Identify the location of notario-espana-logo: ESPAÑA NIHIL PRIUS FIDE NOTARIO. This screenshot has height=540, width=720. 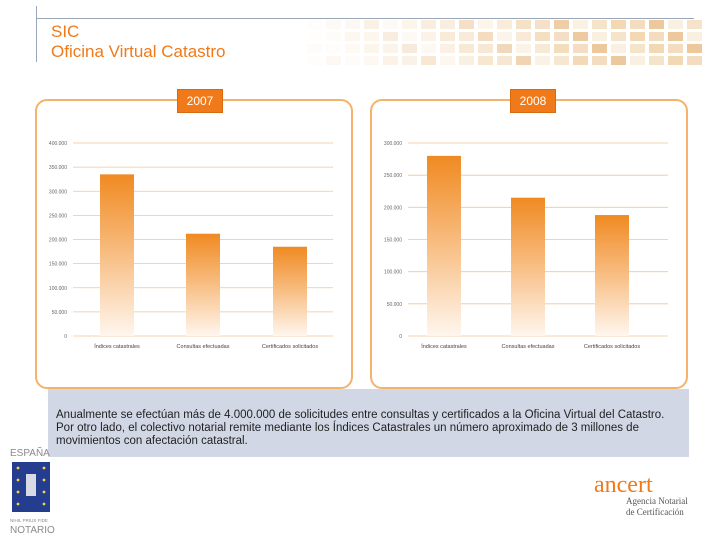
(32, 490).